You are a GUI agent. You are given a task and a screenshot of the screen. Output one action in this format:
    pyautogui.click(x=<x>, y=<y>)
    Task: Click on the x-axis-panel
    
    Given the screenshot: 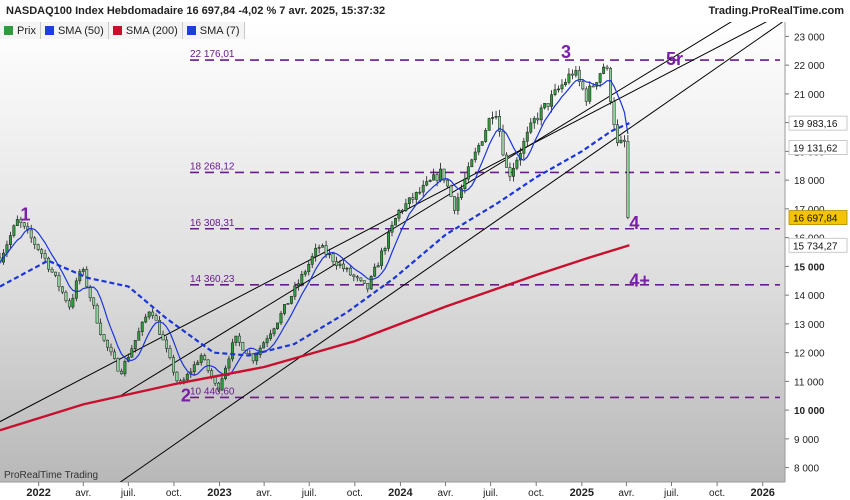 What is the action you would take?
    pyautogui.click(x=425, y=491)
    